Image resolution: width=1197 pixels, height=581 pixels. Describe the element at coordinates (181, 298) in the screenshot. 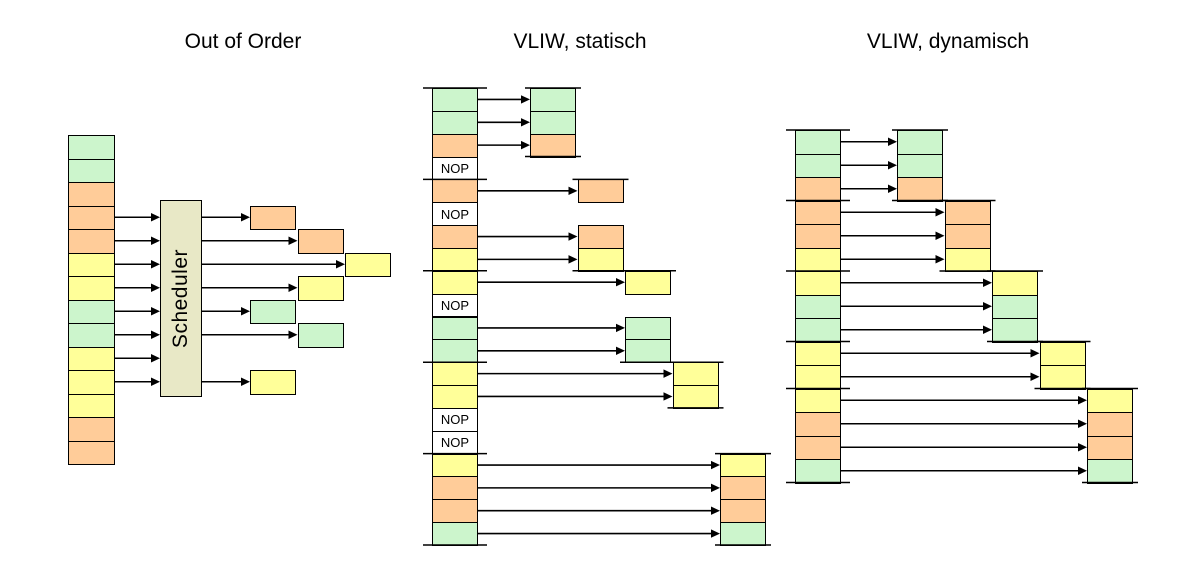

I see `scheduler-box: Scheduler` at that location.